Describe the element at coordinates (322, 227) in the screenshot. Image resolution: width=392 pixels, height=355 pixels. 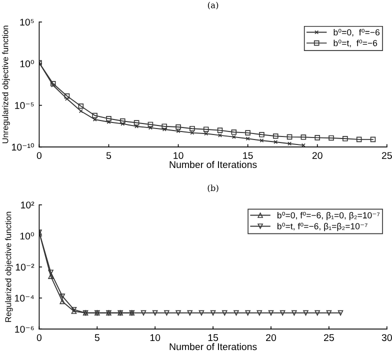
I see `legend-label: b⁰=t, f⁰=−6, β₁=β₂=10⁻⁷` at that location.